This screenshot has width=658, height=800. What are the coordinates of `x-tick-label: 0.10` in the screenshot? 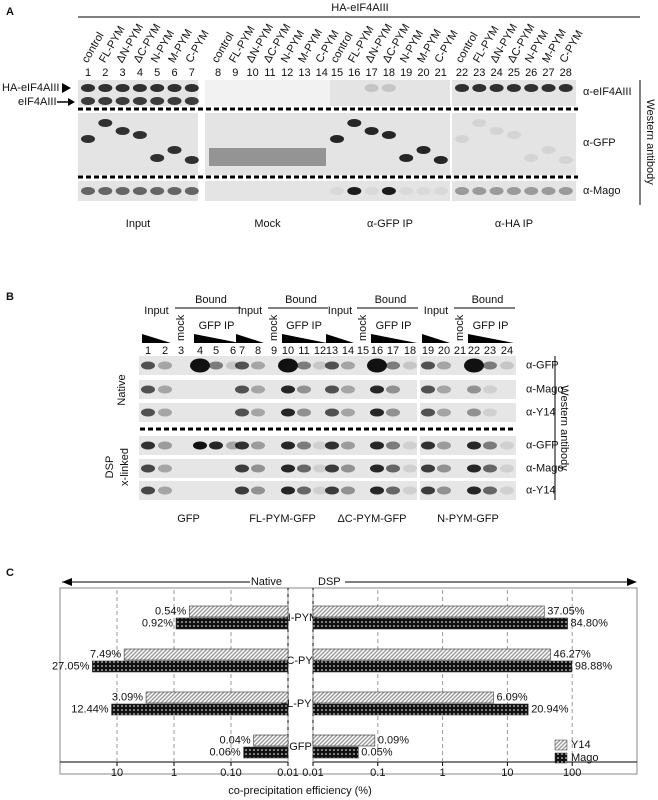 It's located at (230, 773).